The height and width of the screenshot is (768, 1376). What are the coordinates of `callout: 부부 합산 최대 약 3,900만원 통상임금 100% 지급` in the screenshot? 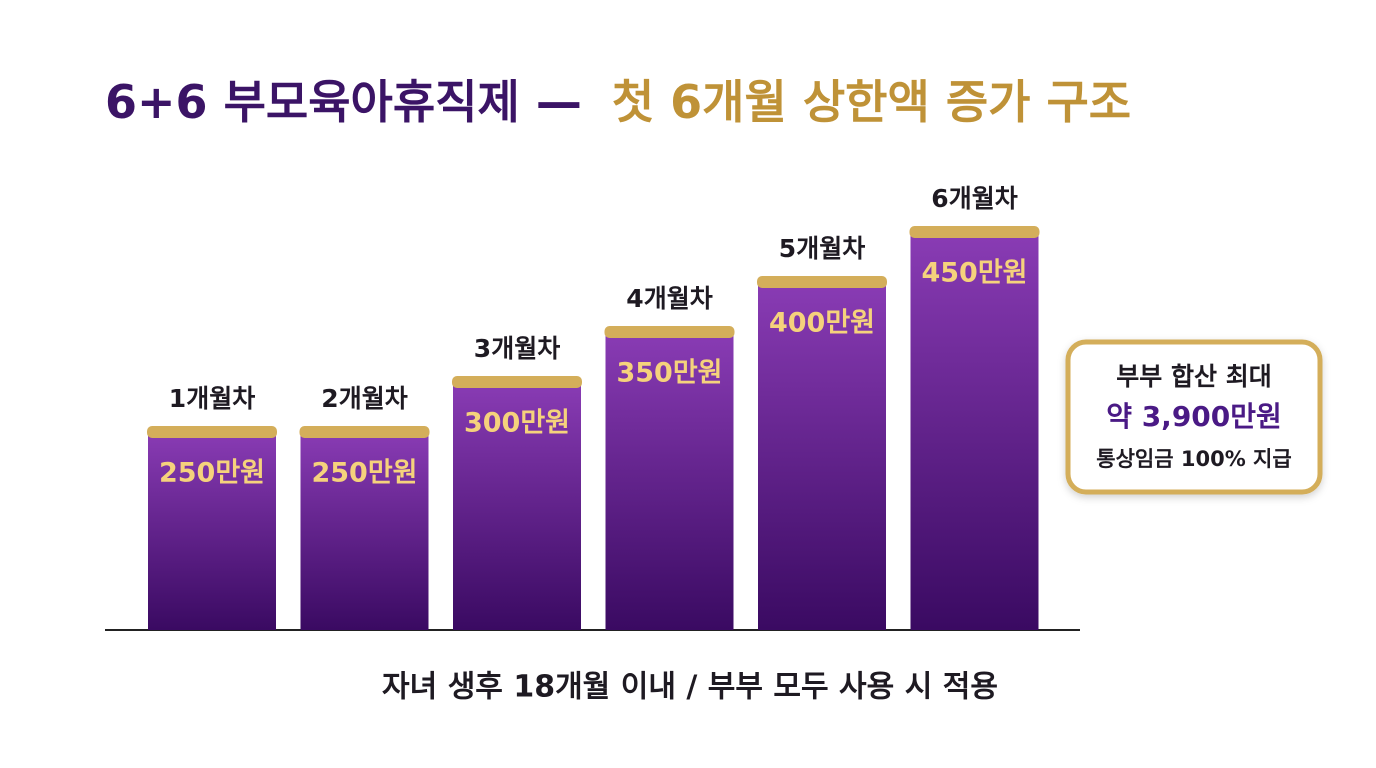 It's located at (1194, 417).